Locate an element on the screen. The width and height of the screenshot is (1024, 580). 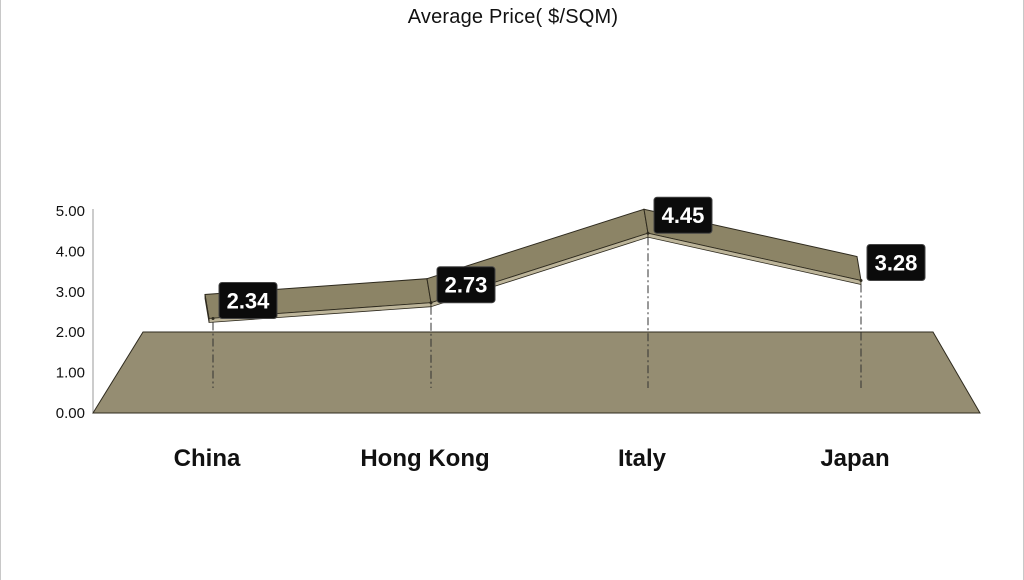
x-tick-label: Japan is located at coordinates (854, 458).